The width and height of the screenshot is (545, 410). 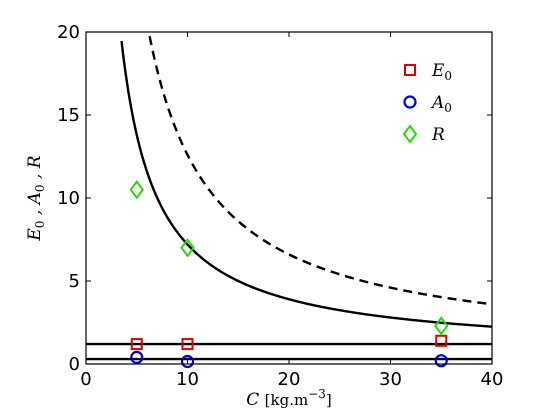 I want to click on legend-label-r: R, so click(x=438, y=135).